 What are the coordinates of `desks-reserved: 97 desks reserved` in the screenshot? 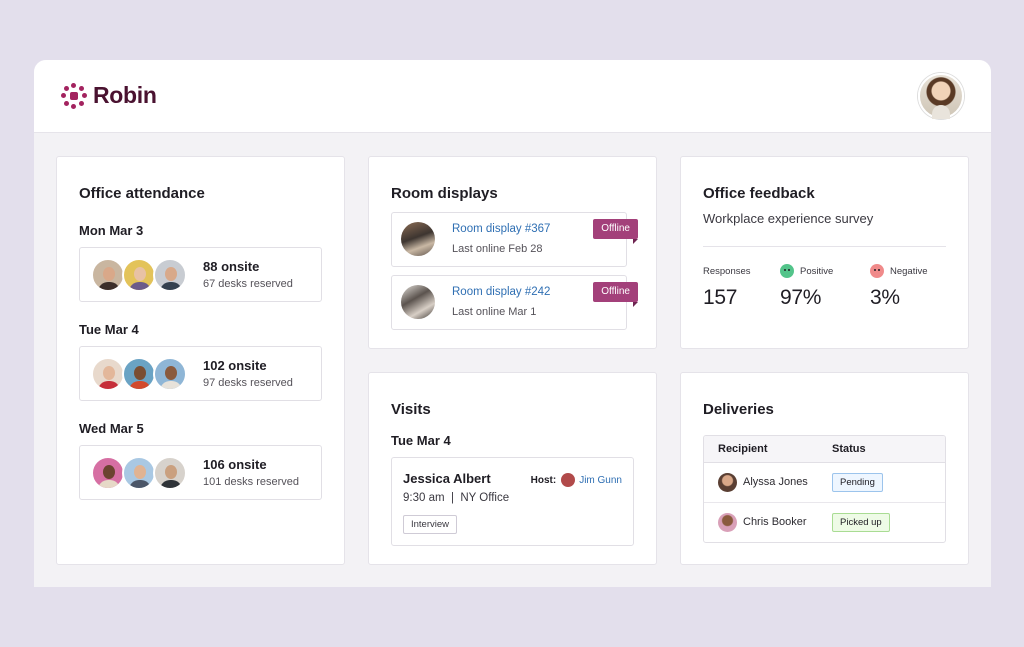 It's located at (248, 383).